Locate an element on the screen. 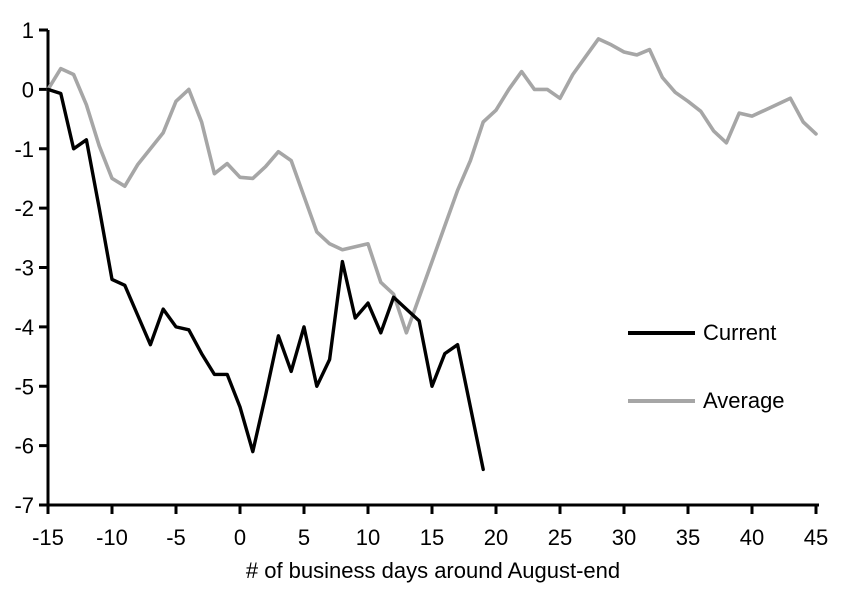  x-tick-label: 35 is located at coordinates (688, 537).